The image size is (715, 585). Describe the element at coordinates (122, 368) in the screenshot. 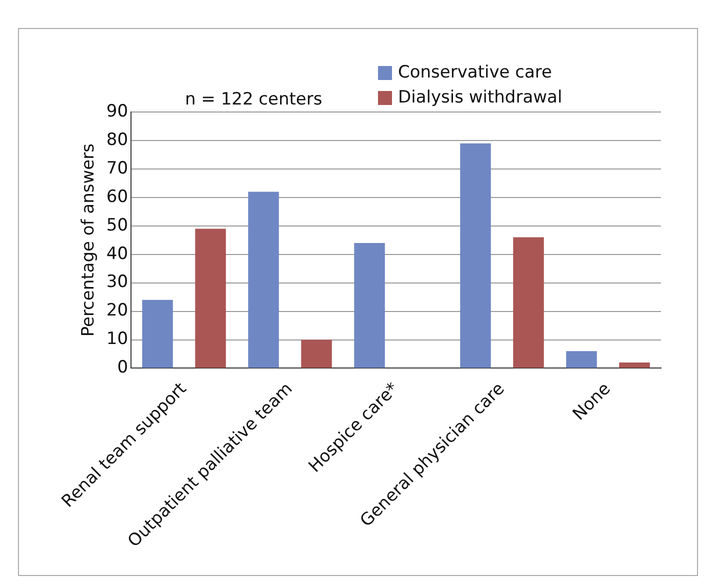

I see `y-tick-label: 0` at that location.